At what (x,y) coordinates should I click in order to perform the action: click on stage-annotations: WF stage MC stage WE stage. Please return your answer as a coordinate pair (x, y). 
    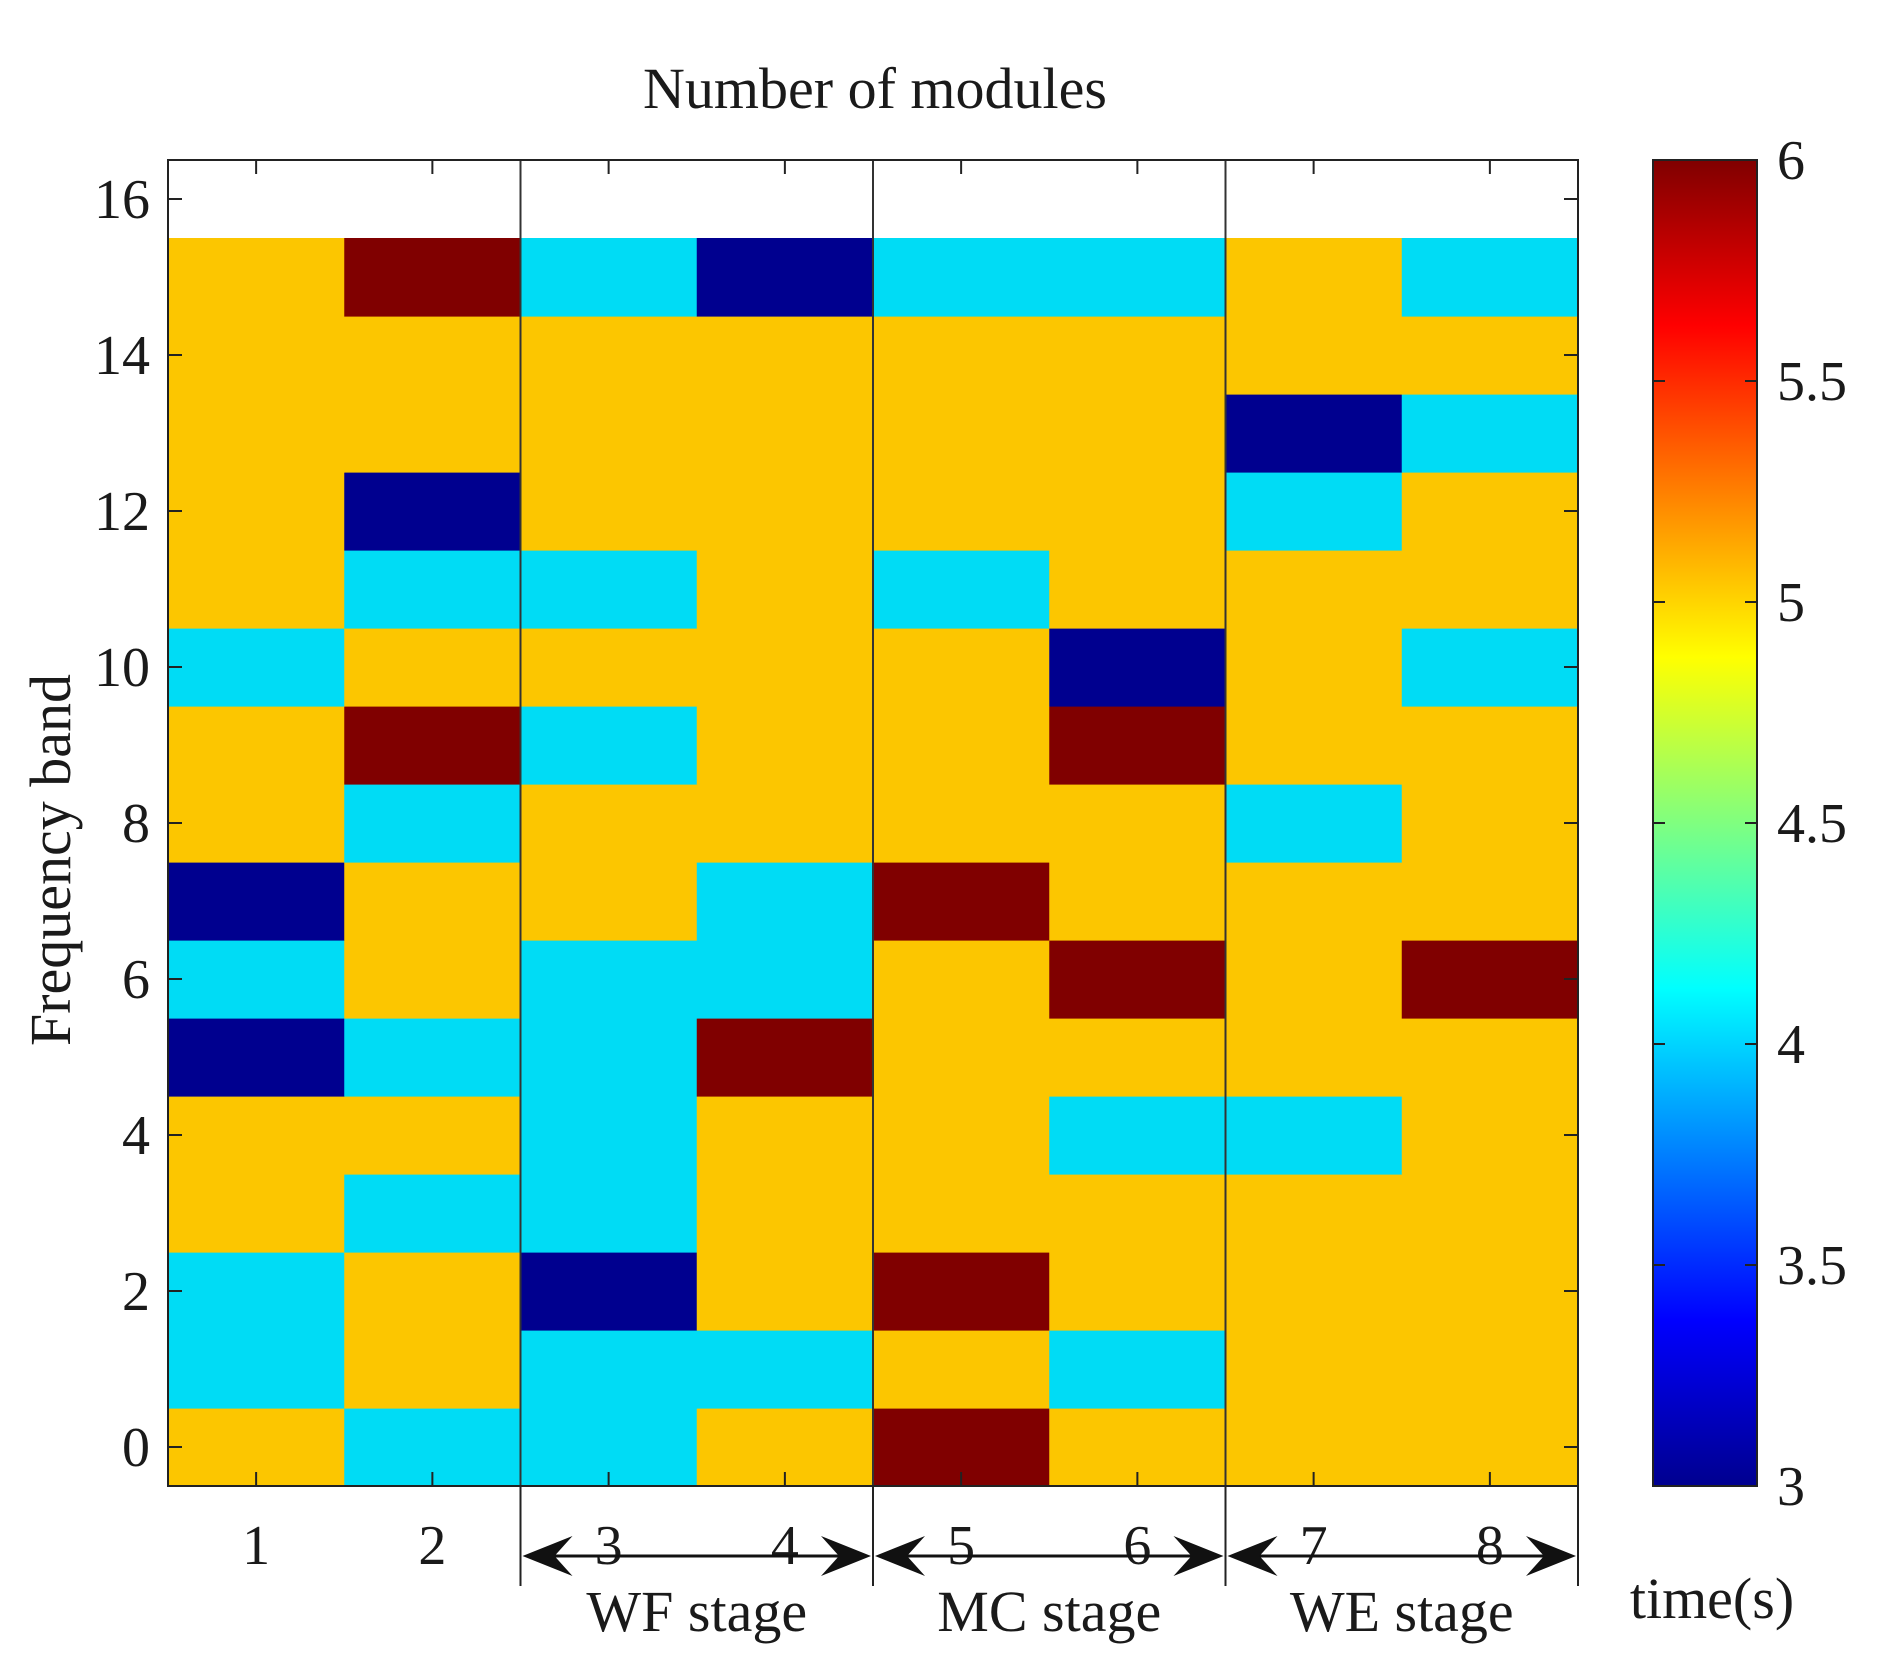
    Looking at the image, I should click on (1049, 1565).